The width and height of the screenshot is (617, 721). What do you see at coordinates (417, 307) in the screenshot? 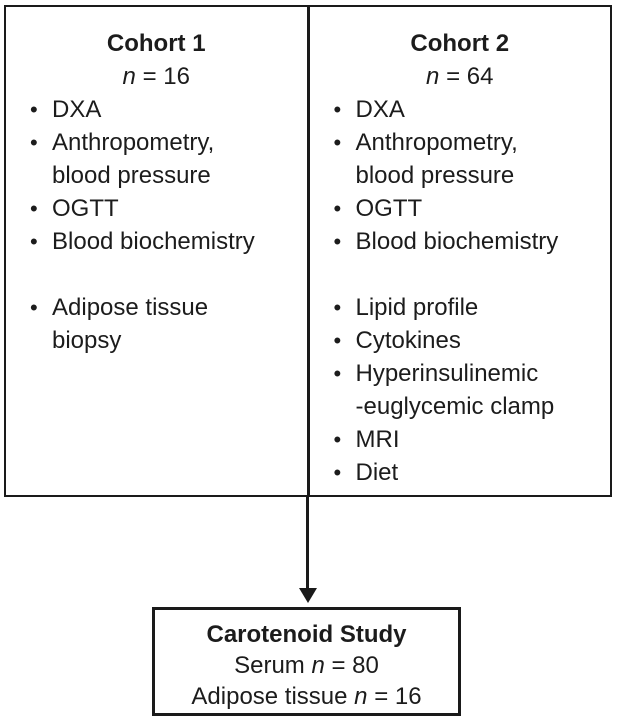
I see `list-item-label: Lipid profile` at bounding box center [417, 307].